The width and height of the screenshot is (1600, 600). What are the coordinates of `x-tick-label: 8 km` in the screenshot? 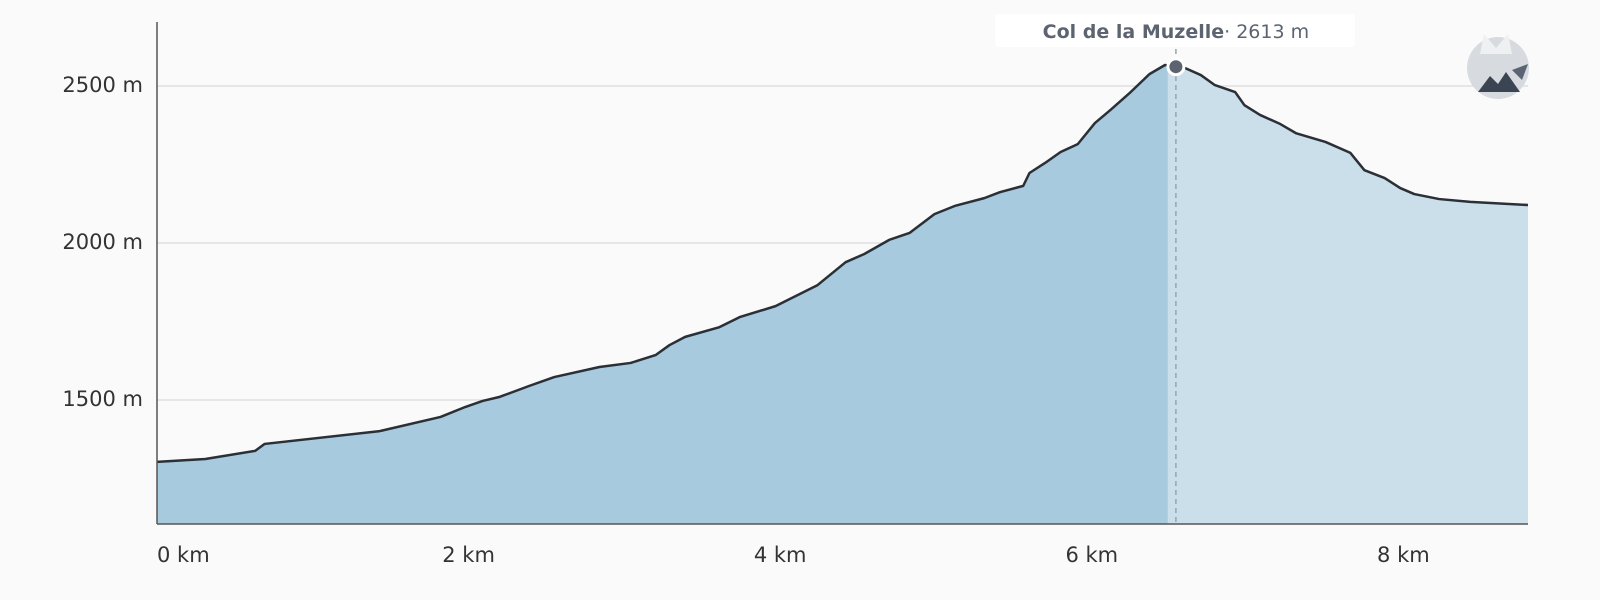 It's located at (1403, 555).